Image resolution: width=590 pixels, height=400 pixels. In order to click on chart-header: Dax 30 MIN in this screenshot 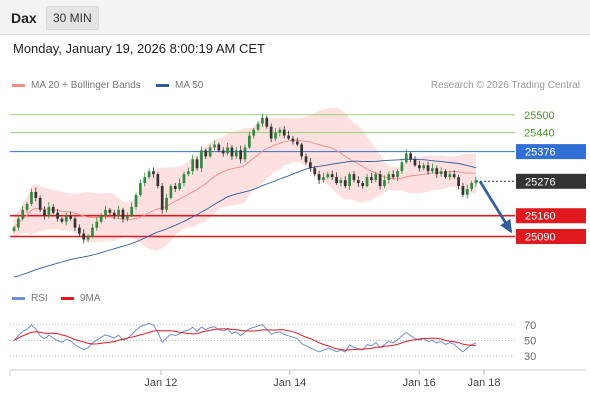, I will do `click(295, 17)`.